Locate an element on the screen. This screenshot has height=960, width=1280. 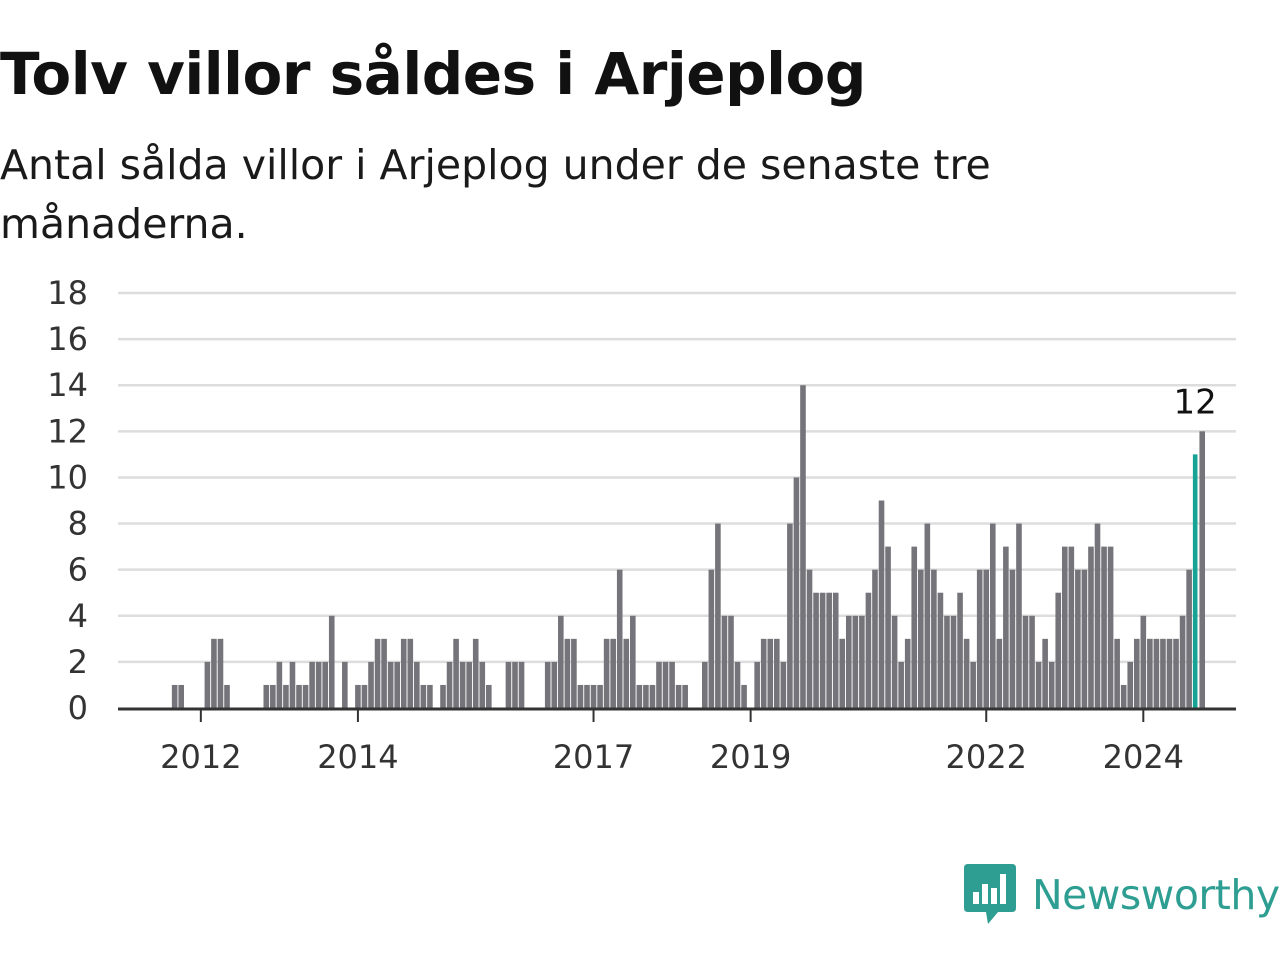
brand-name: Newsworthy is located at coordinates (1156, 895).